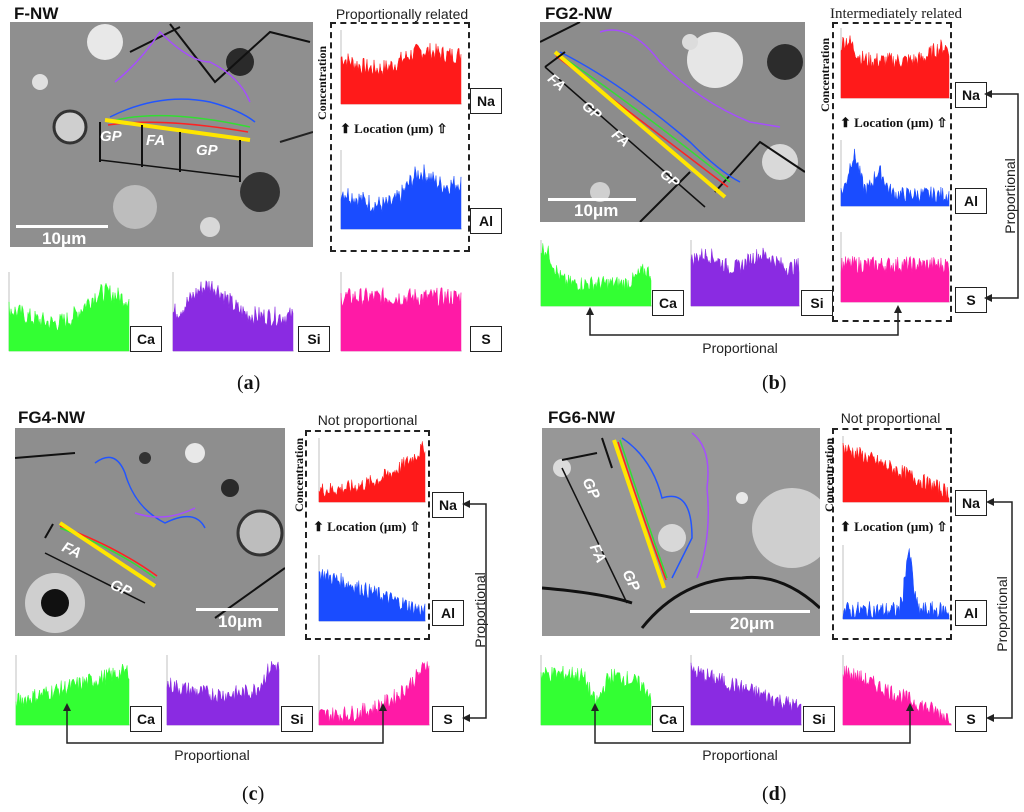 Image resolution: width=1024 pixels, height=812 pixels. Describe the element at coordinates (486, 221) in the screenshot. I see `panel-a-box-al: Al` at that location.